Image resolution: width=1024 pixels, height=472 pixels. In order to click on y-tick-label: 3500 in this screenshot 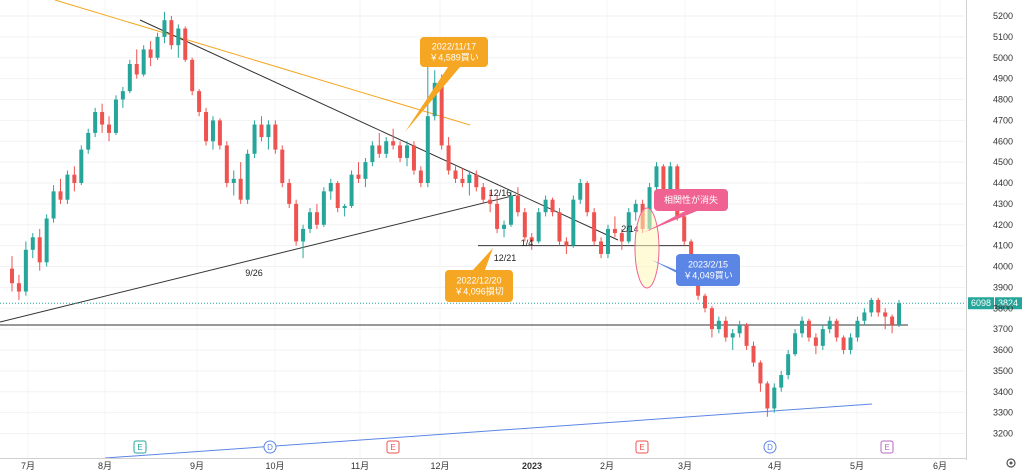, I will do `click(1003, 371)`.